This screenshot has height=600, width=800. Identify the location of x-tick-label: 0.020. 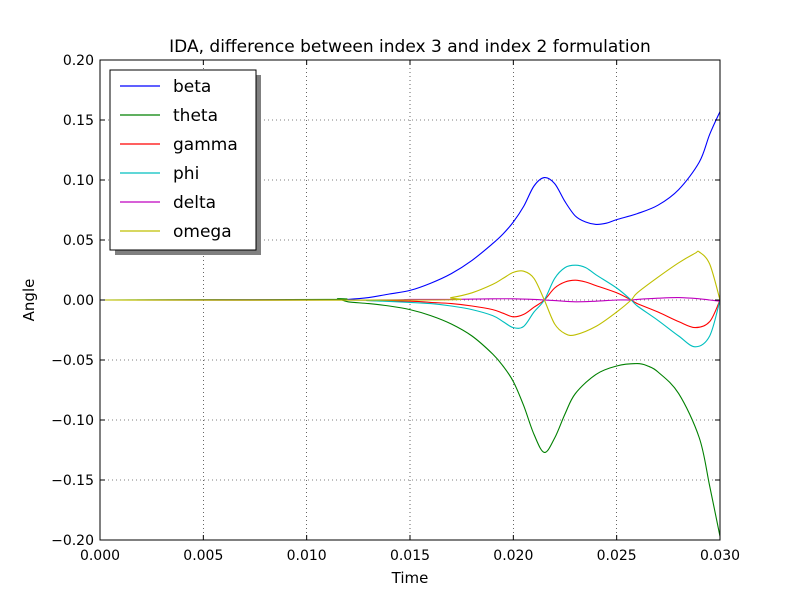
(513, 556).